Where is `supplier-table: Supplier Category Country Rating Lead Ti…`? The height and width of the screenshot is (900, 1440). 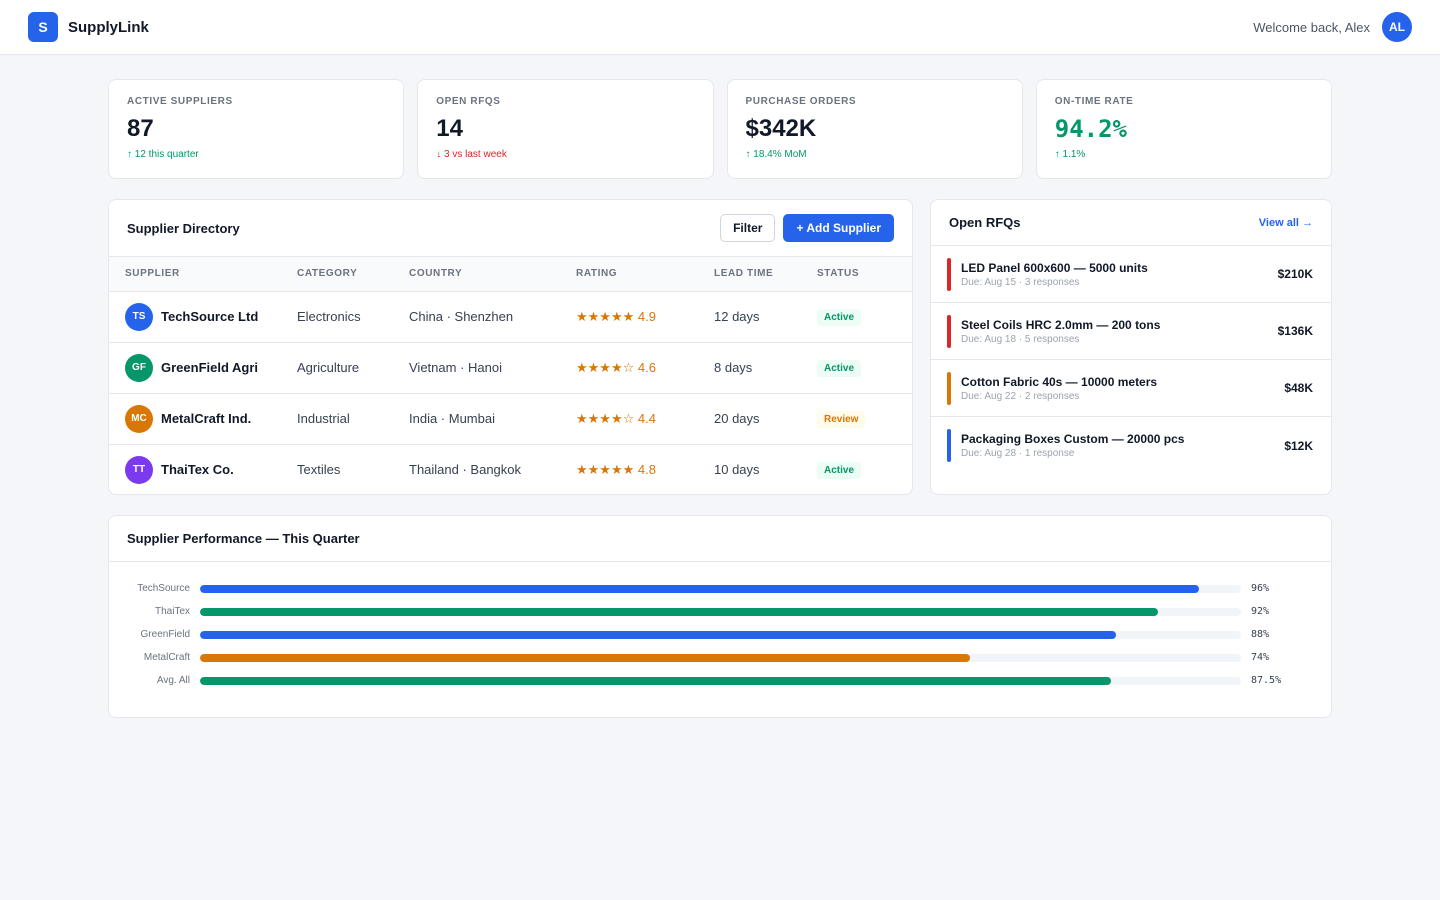 supplier-table: Supplier Category Country Rating Lead Ti… is located at coordinates (510, 375).